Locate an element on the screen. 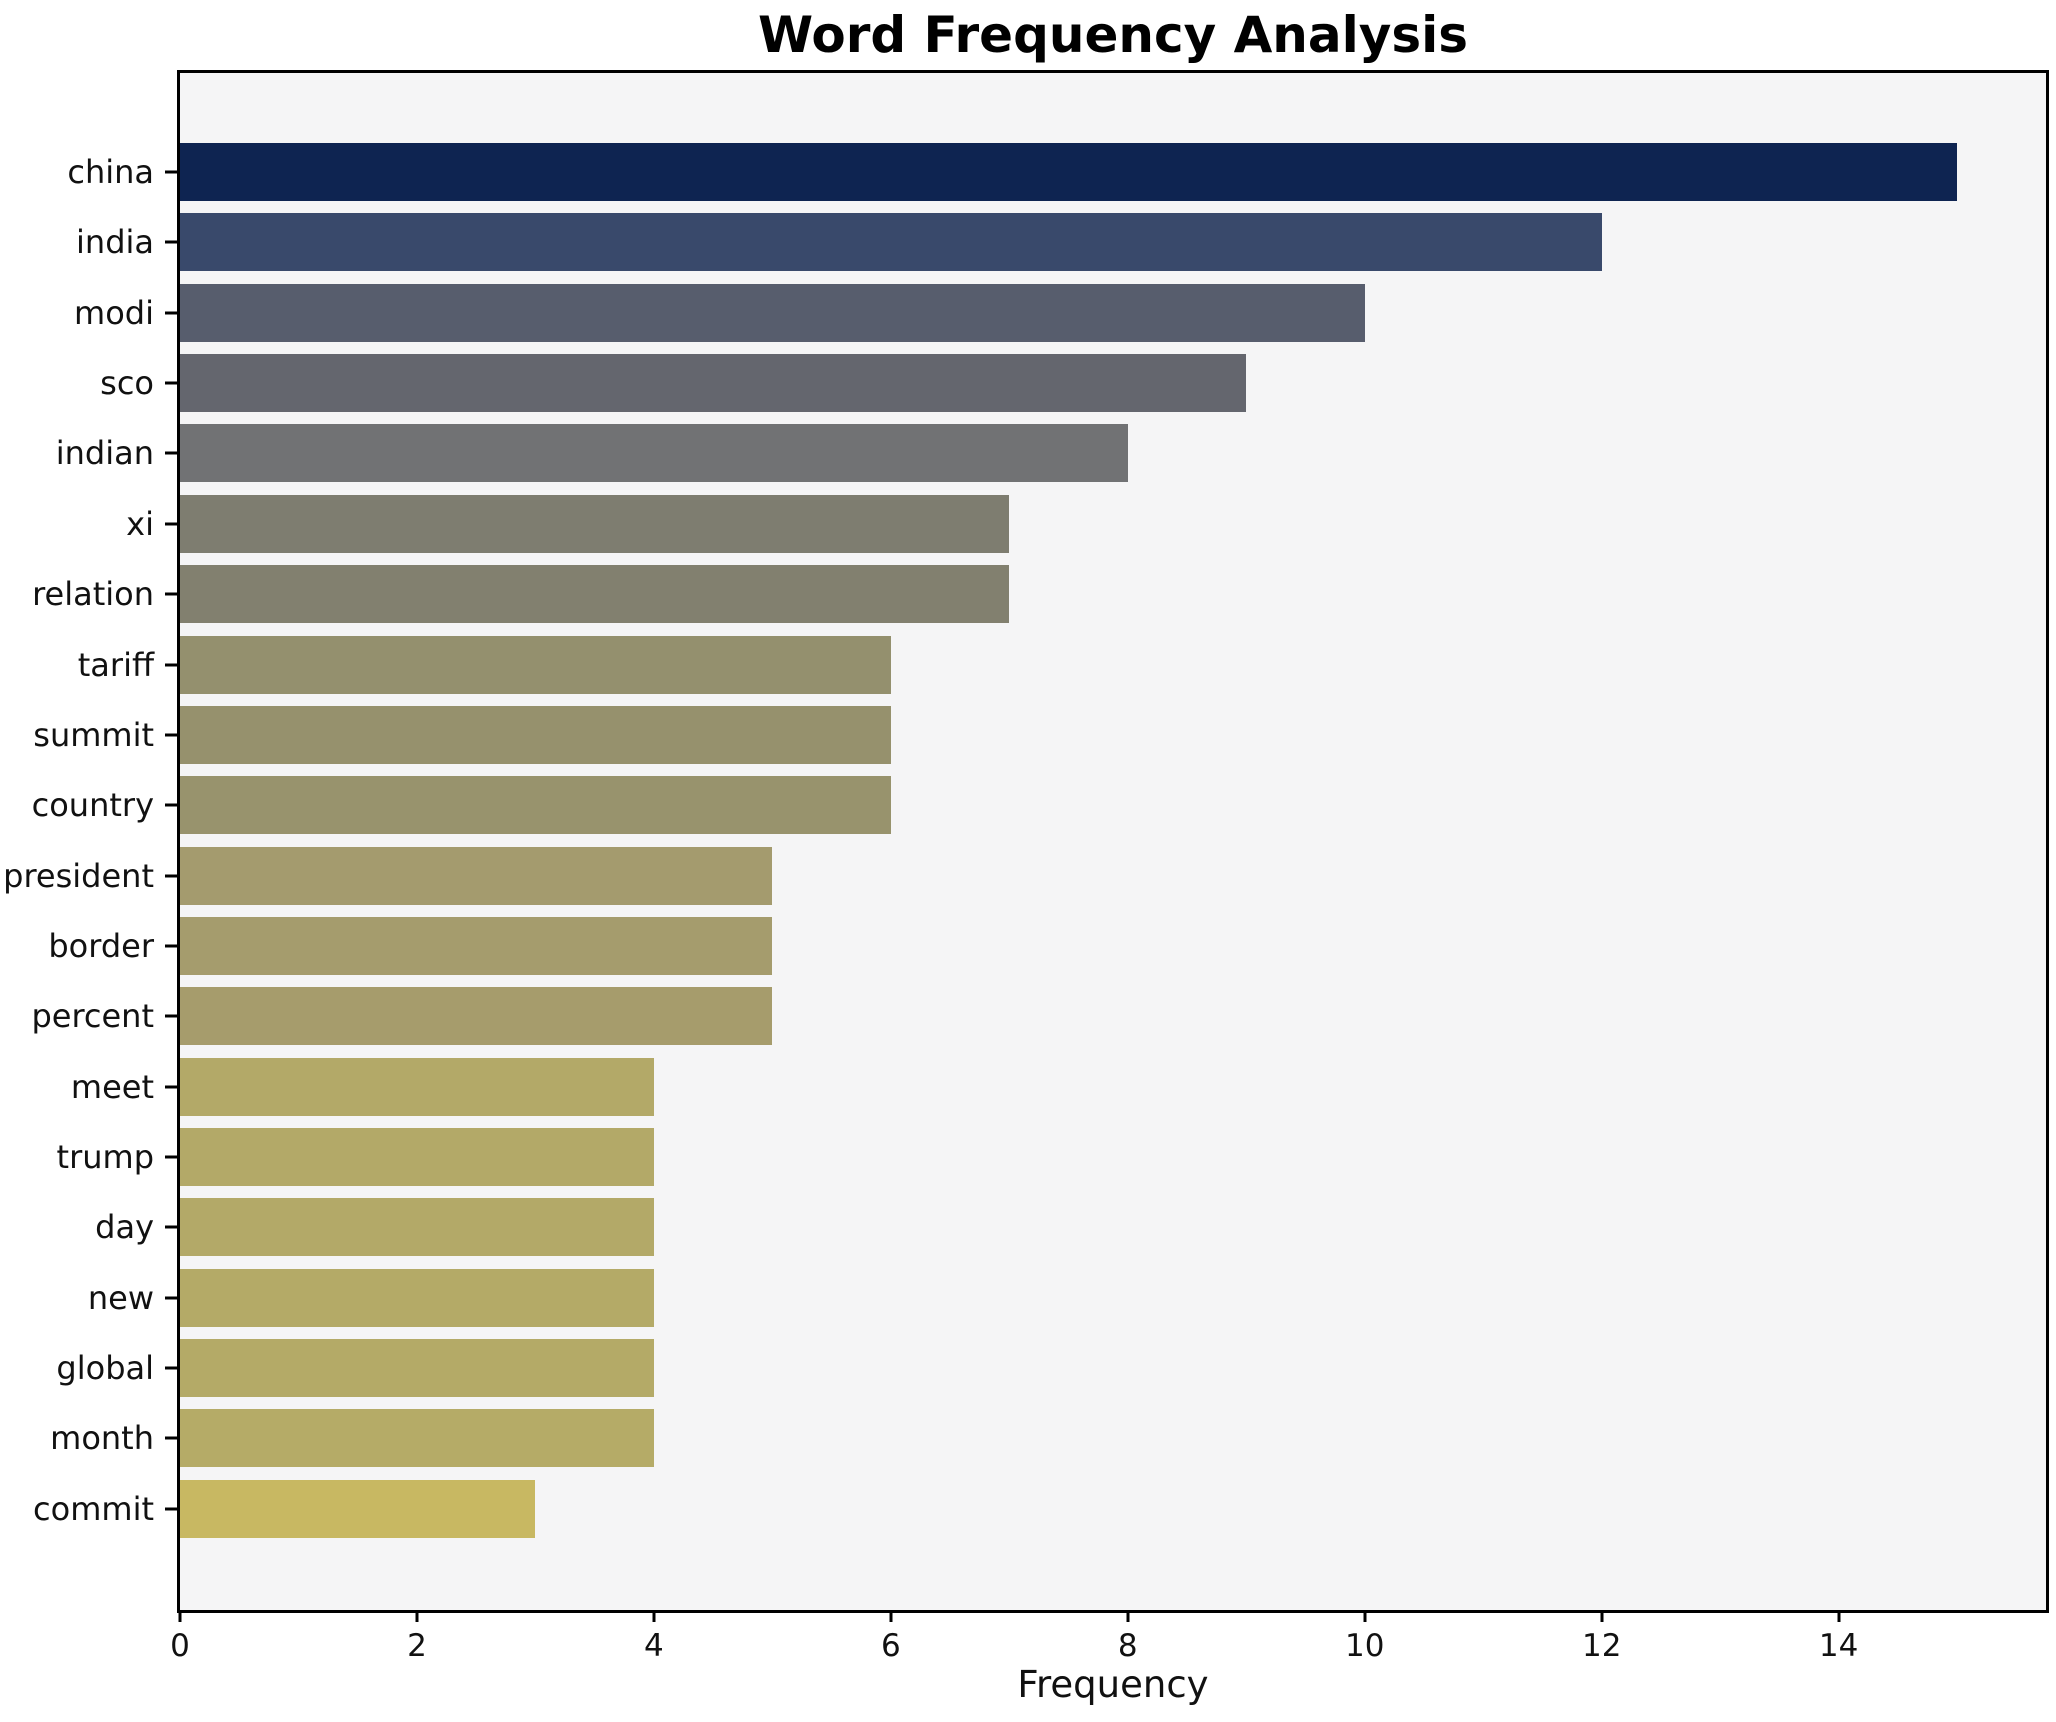 Image resolution: width=2056 pixels, height=1722 pixels. y-tick-label: month is located at coordinates (102, 1438).